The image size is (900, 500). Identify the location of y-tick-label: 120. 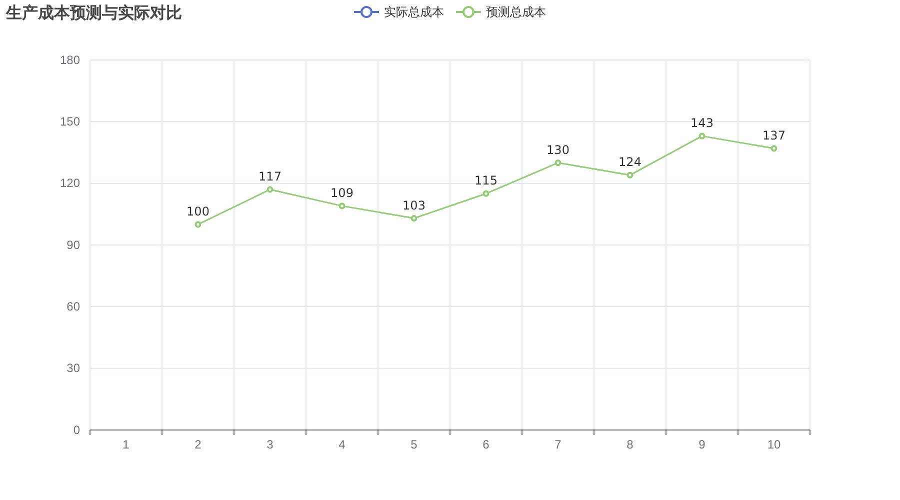
(70, 183).